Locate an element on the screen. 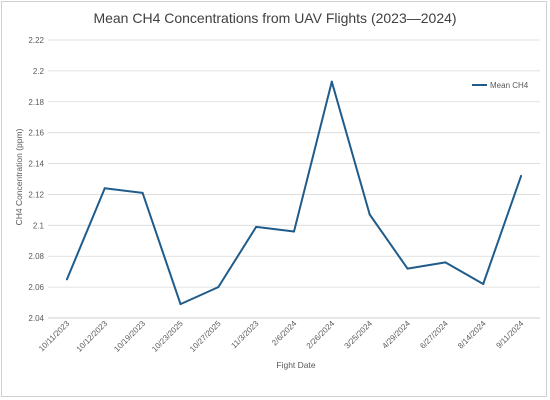  x-tick-label: 10/23/2025 is located at coordinates (167, 336).